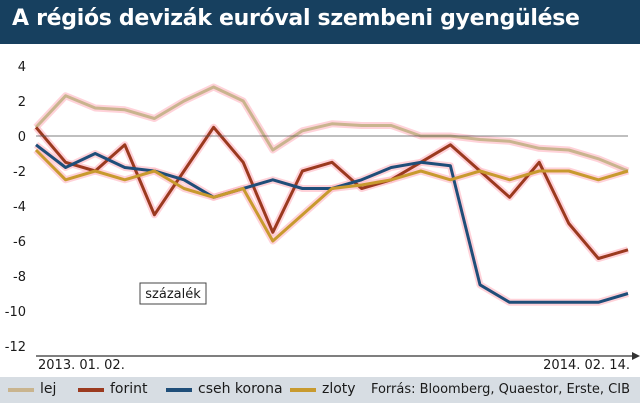 Image resolution: width=640 pixels, height=403 pixels. I want to click on y-tick-label: 0, so click(22, 137).